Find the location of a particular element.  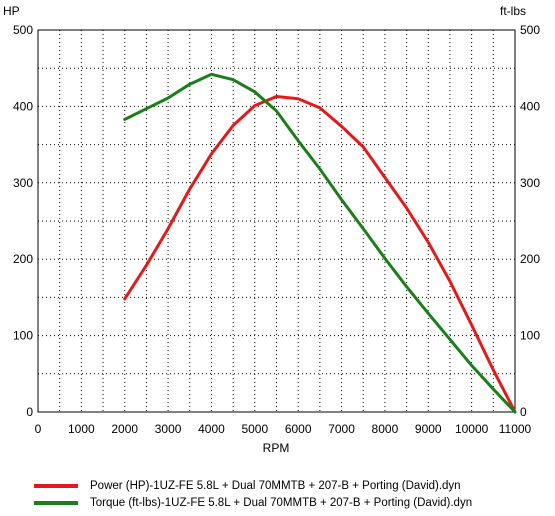

x-tick-label: 4000 is located at coordinates (211, 429).